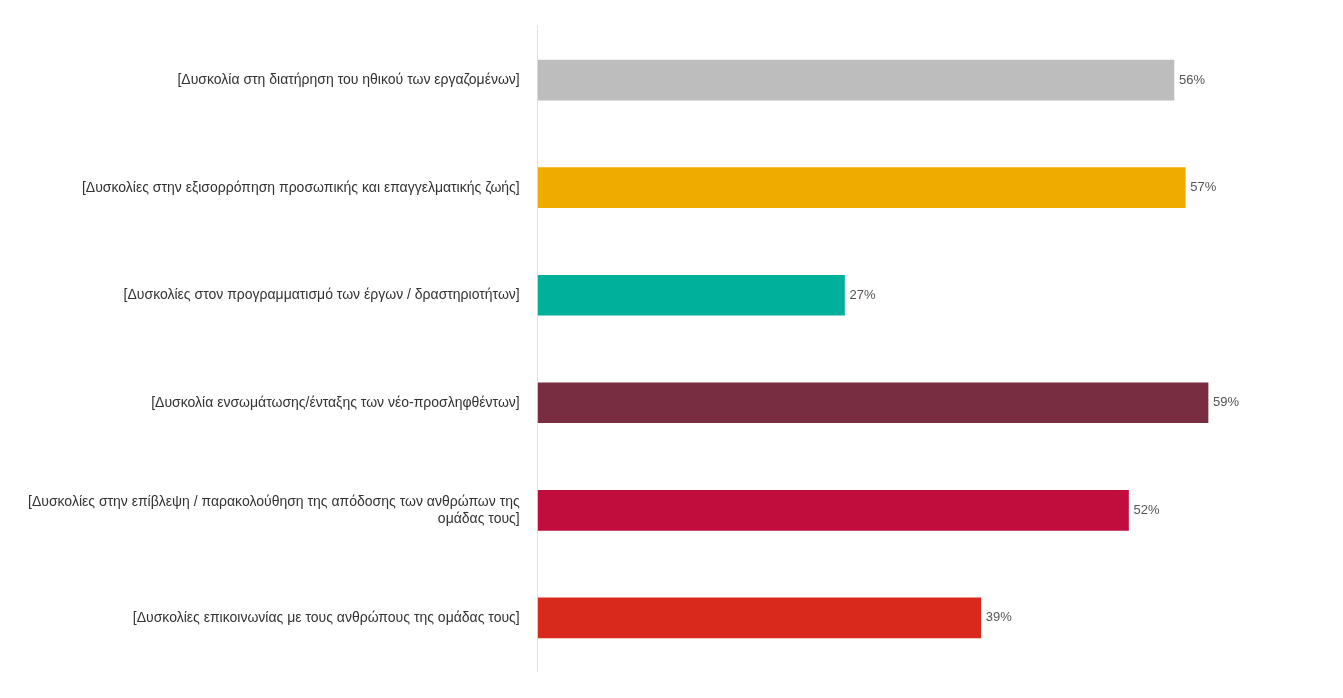 Image resolution: width=1343 pixels, height=698 pixels. What do you see at coordinates (274, 509) in the screenshot?
I see `y-tick-label: [Δυσκολίες στην επίβλεψη / παρακολούθηση της απόδοσης των ανθρώπων της ομάδας τους]` at bounding box center [274, 509].